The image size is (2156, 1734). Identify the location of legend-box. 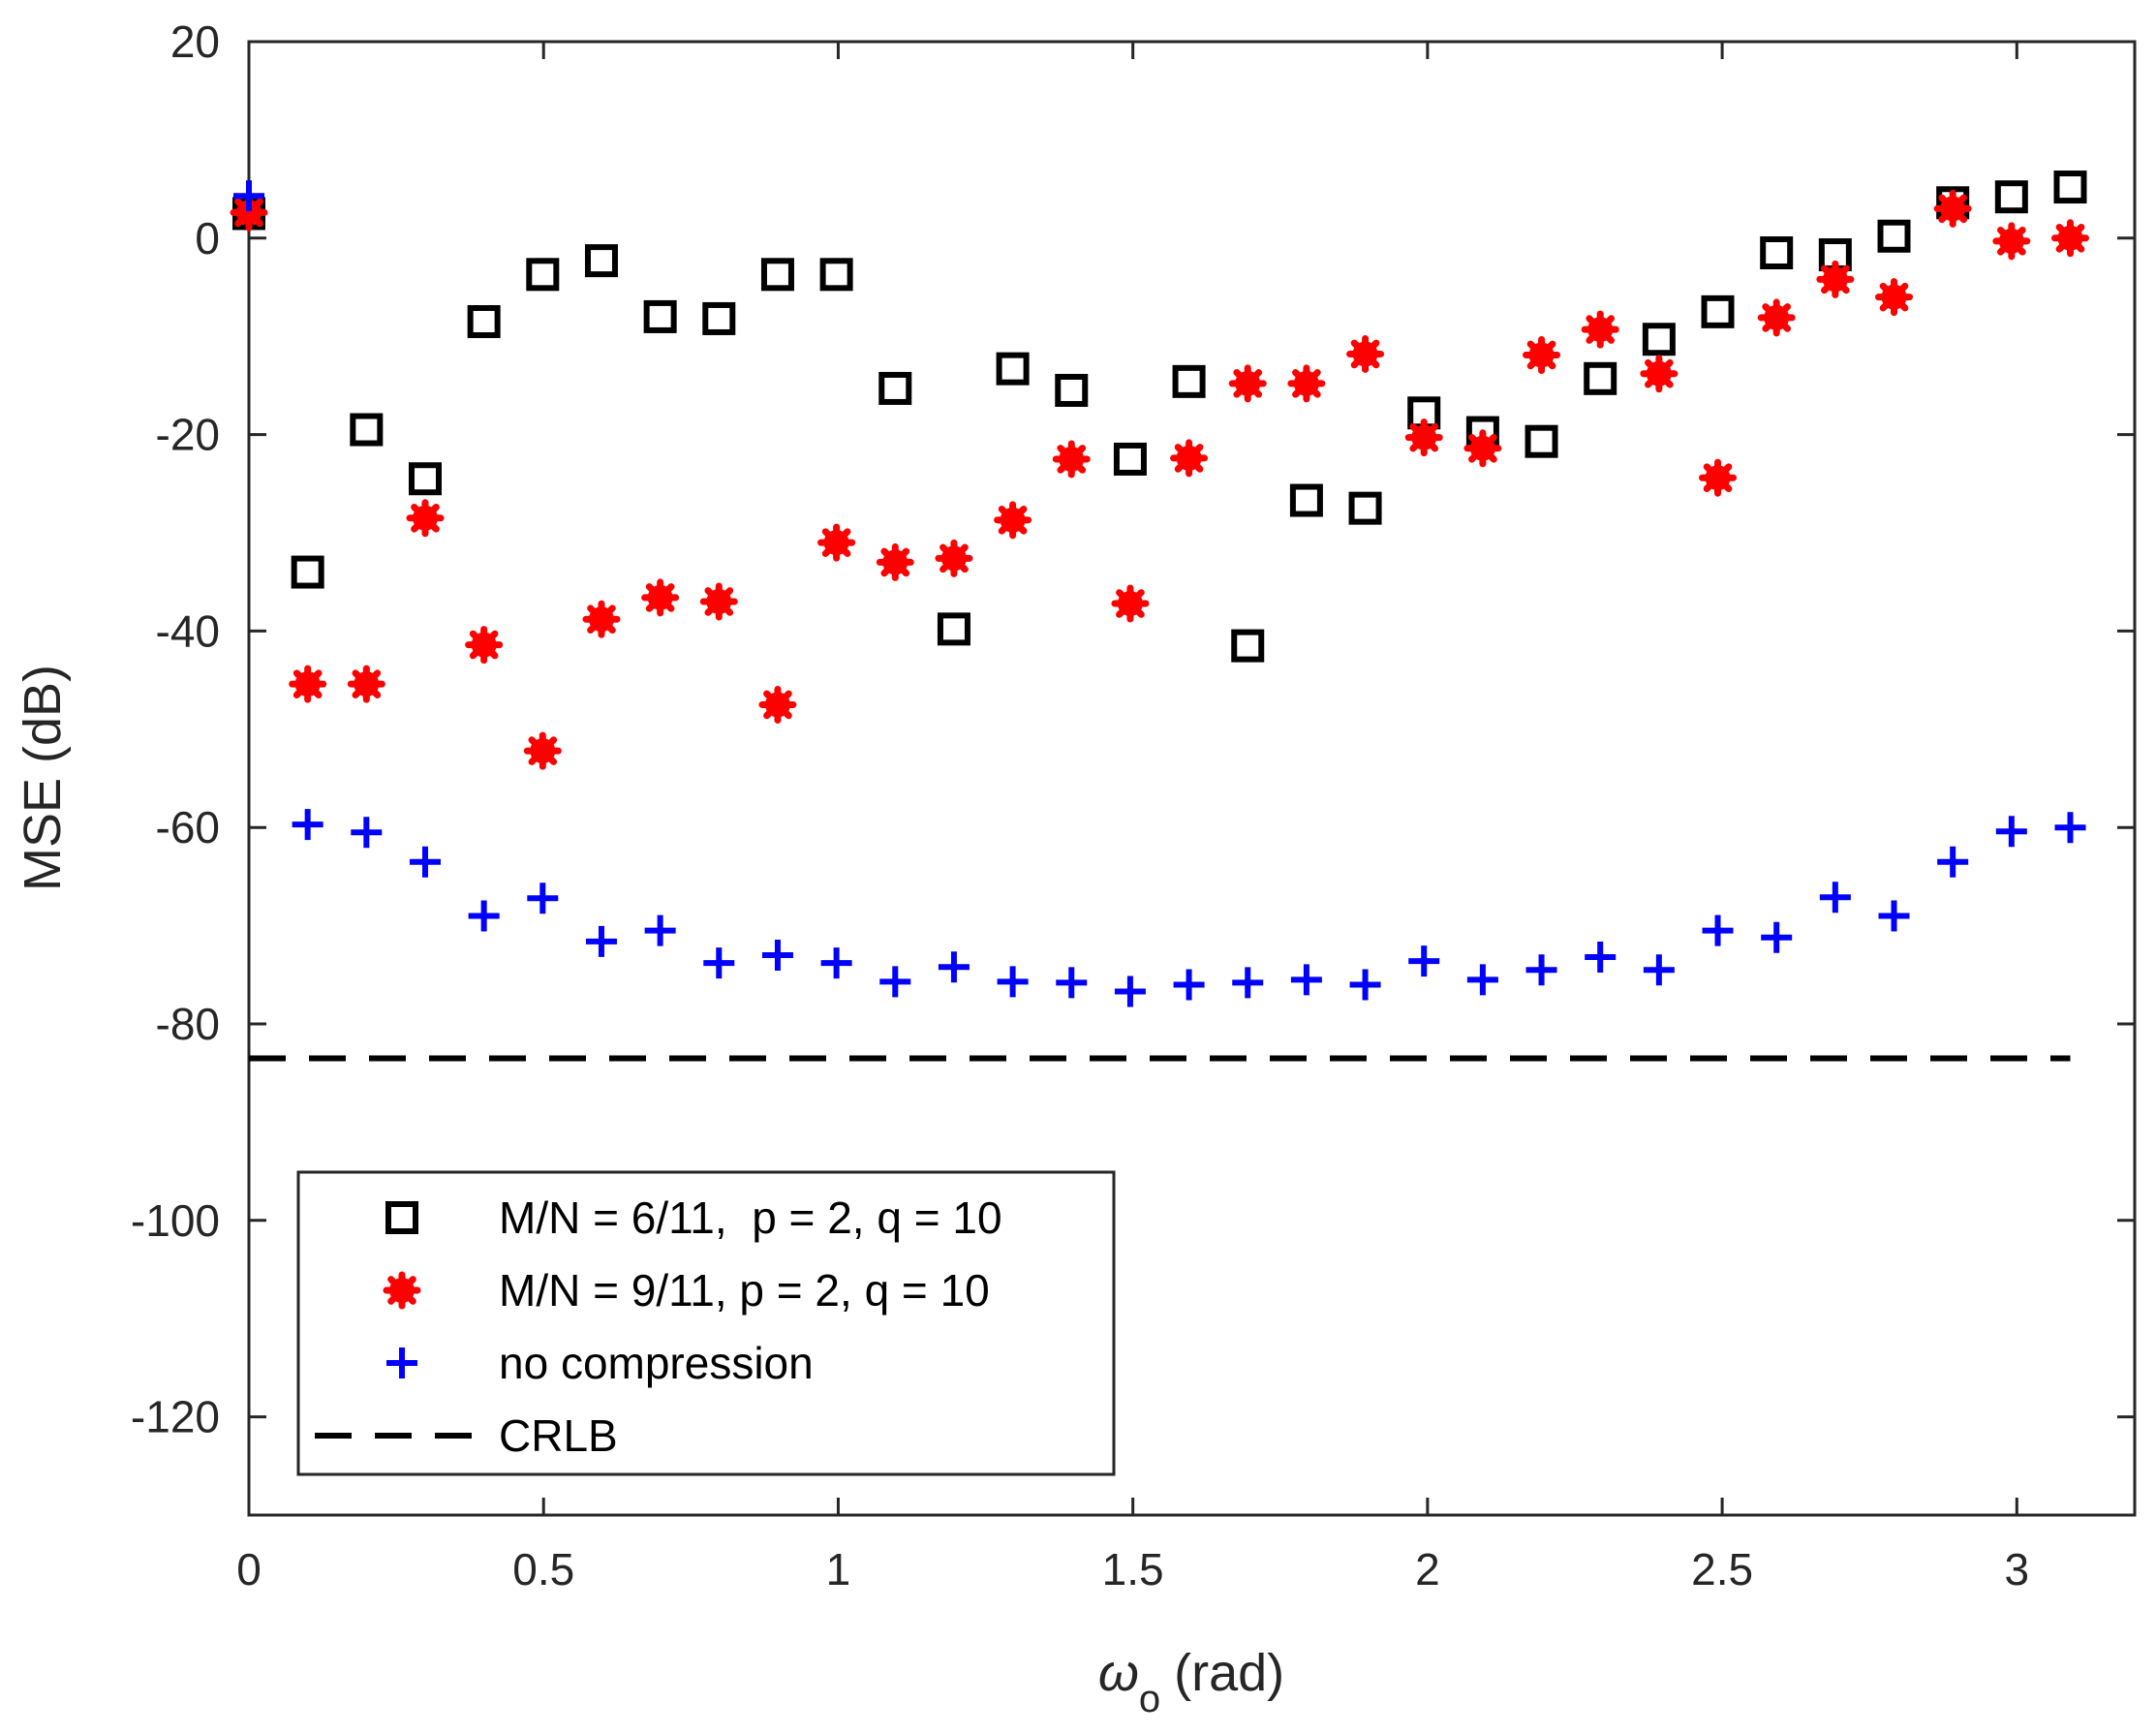
(706, 1323).